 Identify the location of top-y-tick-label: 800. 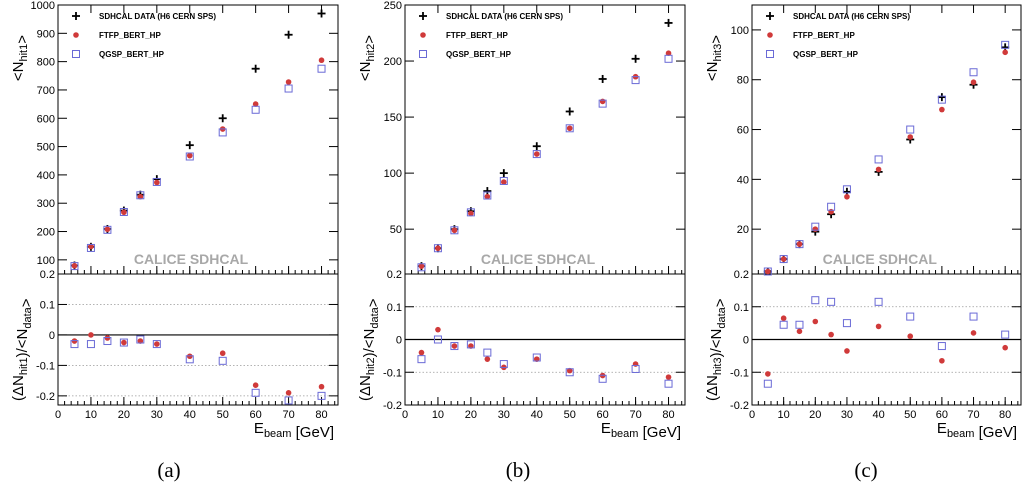
(46, 63).